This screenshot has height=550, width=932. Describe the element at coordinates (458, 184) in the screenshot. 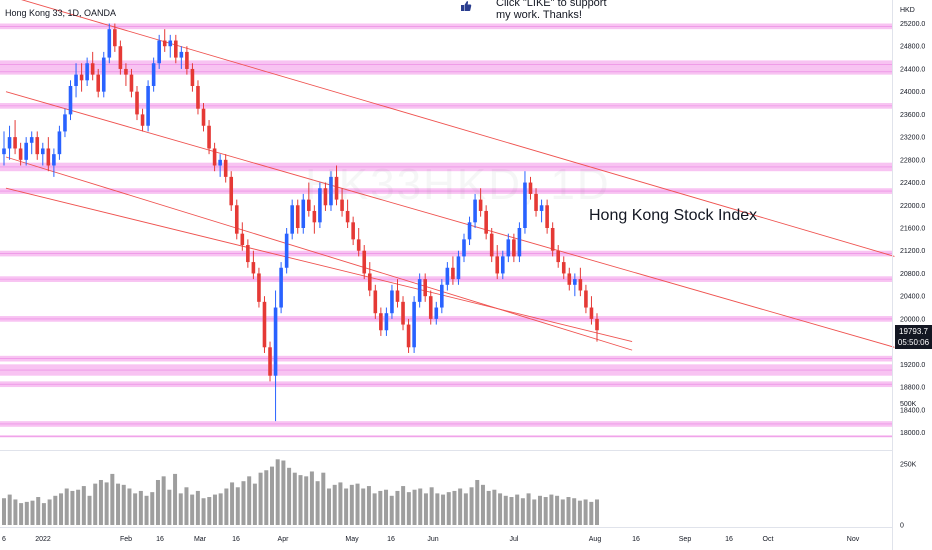

I see `symbol-watermark: HK33HKD, 1D` at that location.